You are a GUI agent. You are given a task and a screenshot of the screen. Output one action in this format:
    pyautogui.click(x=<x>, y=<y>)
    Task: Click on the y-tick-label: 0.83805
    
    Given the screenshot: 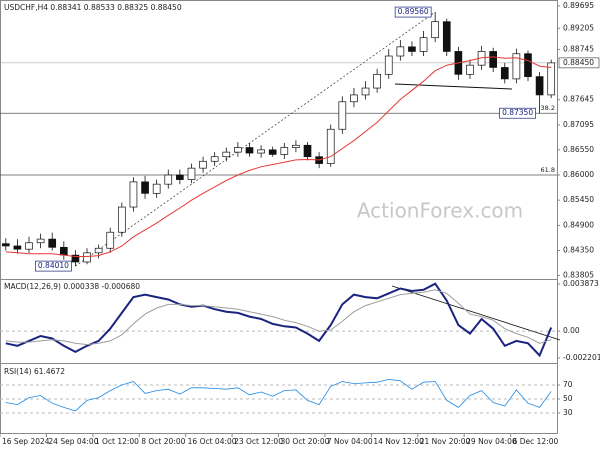 What is the action you would take?
    pyautogui.click(x=578, y=274)
    